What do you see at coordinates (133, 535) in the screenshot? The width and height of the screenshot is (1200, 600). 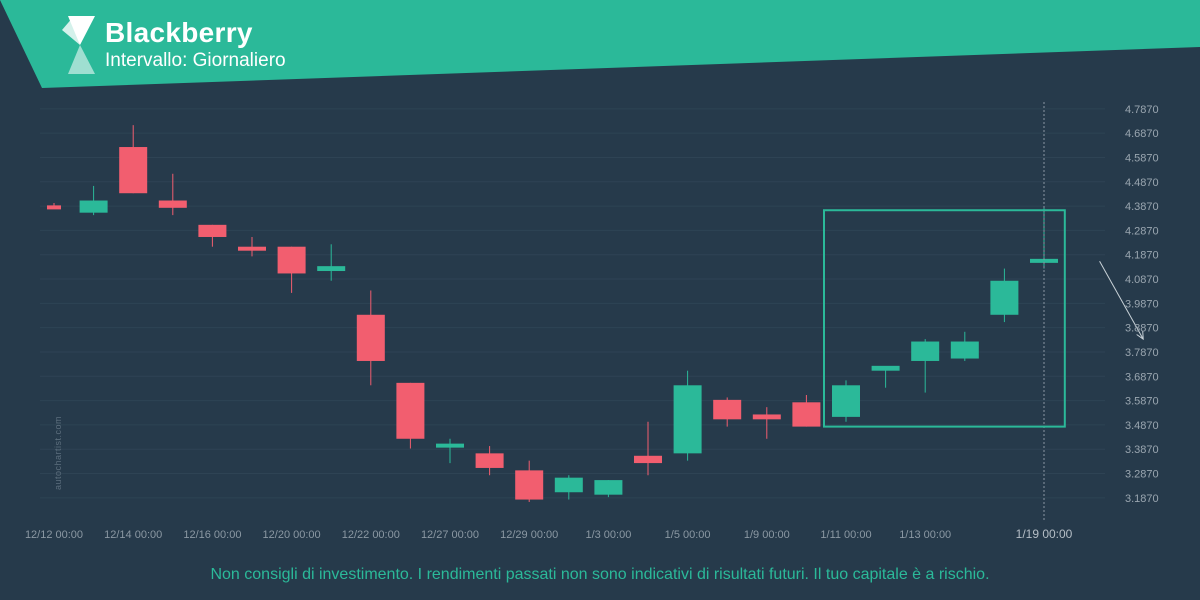 I see `x-tick-label: 12/14 00:00` at bounding box center [133, 535].